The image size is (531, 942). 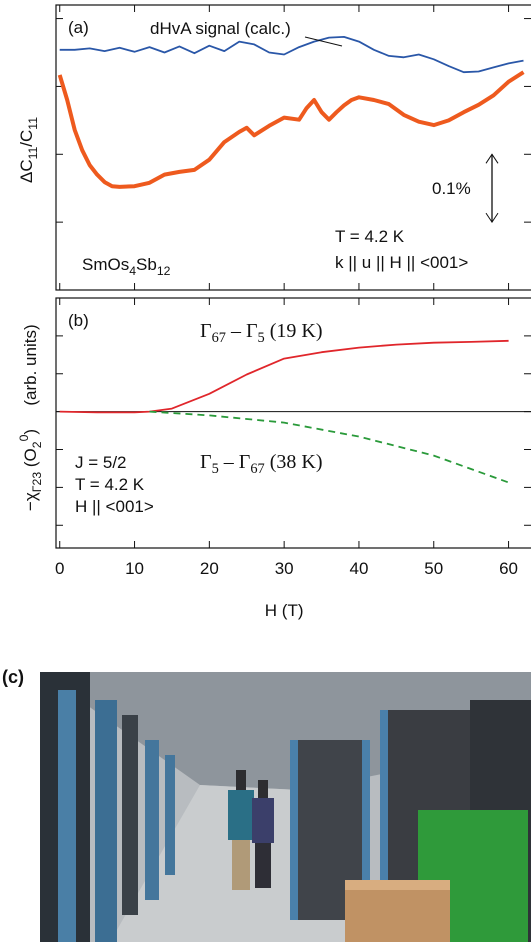 What do you see at coordinates (13, 677) in the screenshot?
I see `panel-label: (c)` at bounding box center [13, 677].